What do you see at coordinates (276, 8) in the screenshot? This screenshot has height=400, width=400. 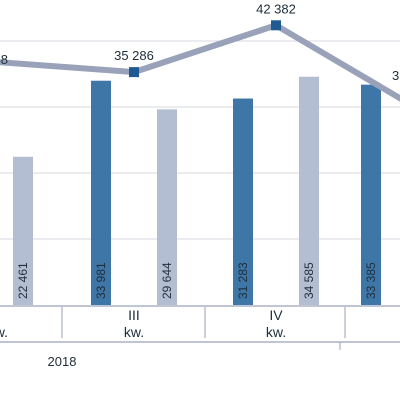 I see `line-value-label: 42 382` at bounding box center [276, 8].